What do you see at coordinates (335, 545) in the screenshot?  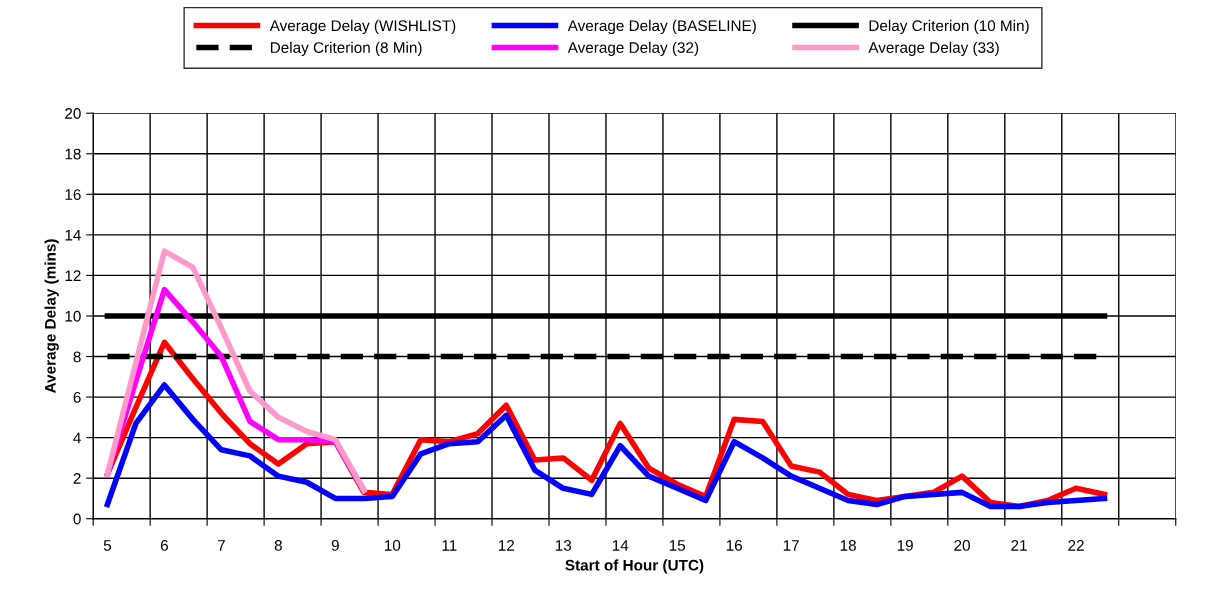 I see `x-tick-label: 9` at bounding box center [335, 545].